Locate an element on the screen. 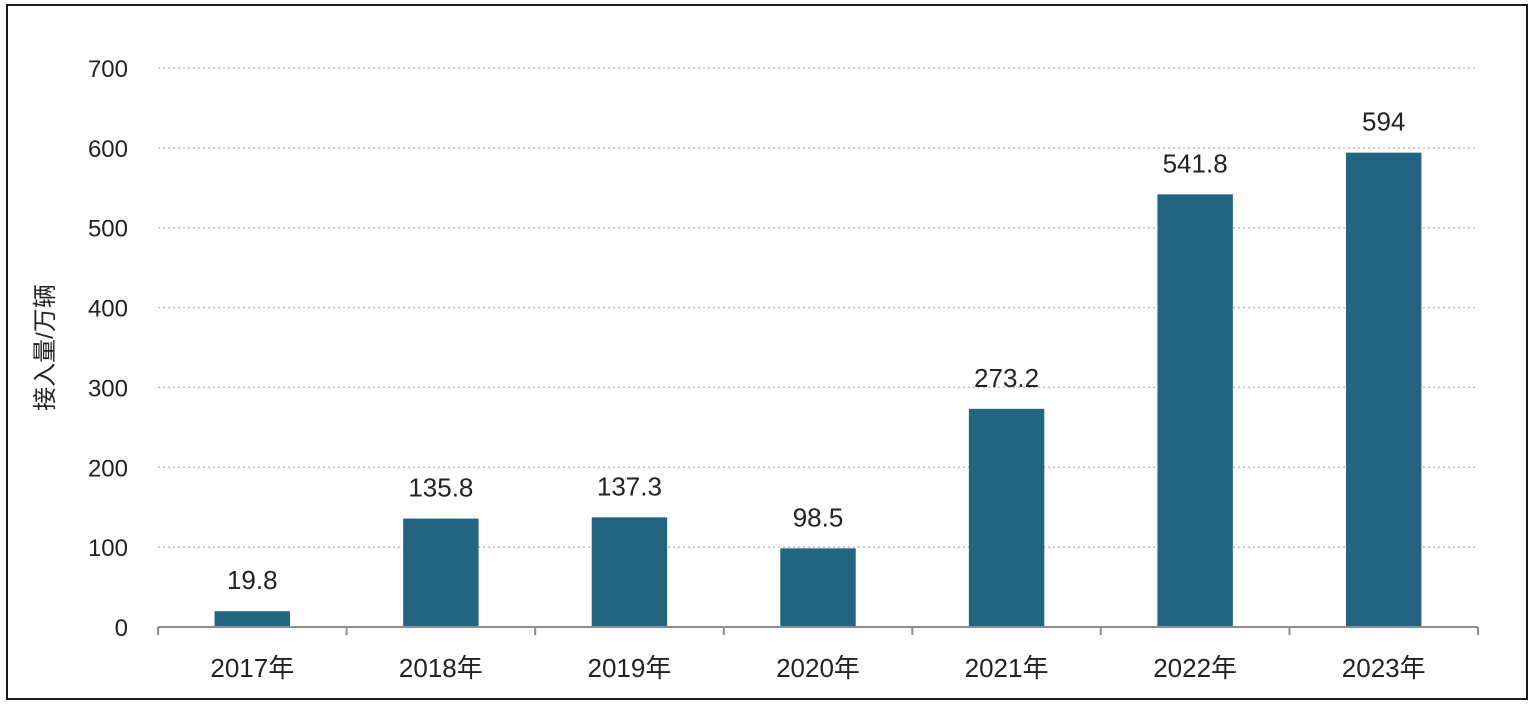 Image resolution: width=1536 pixels, height=706 pixels. y-axis-title: 接入量/万辆 is located at coordinates (45, 347).